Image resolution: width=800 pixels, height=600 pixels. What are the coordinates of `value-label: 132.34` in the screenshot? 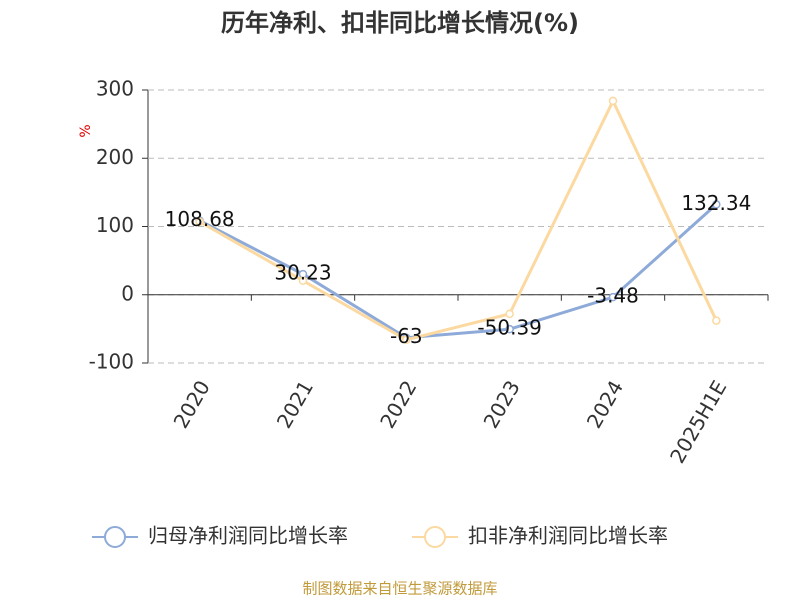 It's located at (716, 203).